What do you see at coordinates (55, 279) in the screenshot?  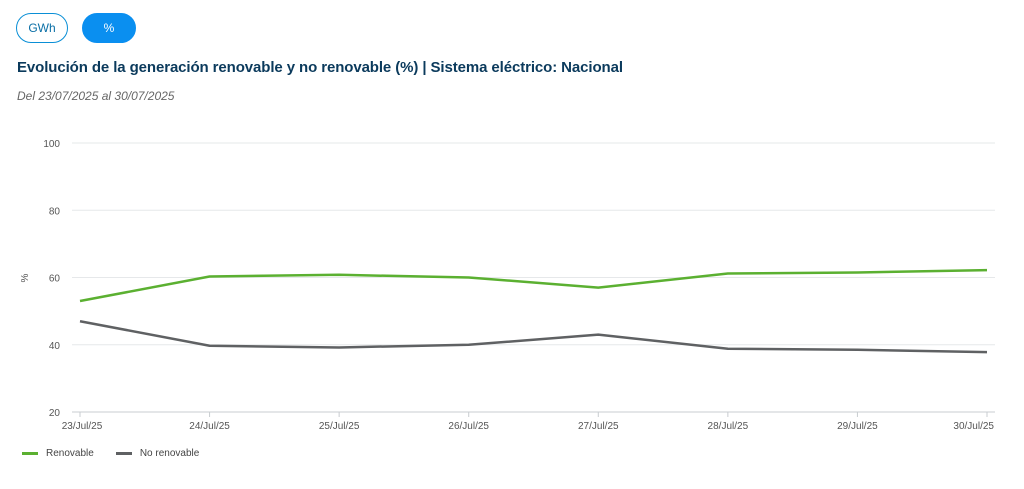 I see `y-tick-label: 60` at bounding box center [55, 279].